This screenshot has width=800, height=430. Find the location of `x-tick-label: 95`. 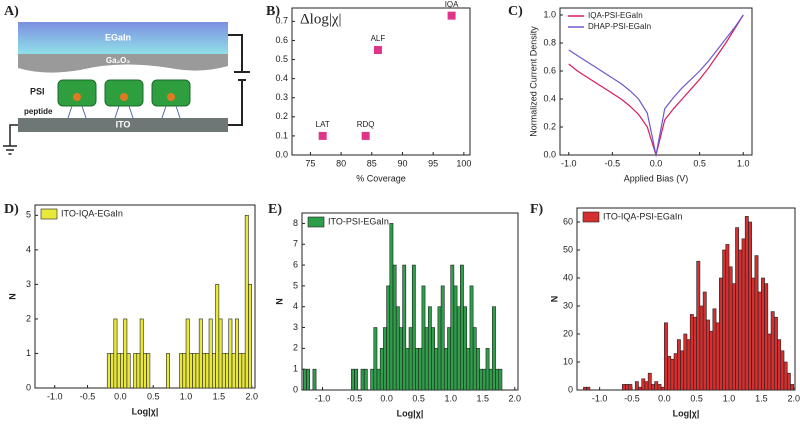

x-tick-label: 95 is located at coordinates (433, 163).